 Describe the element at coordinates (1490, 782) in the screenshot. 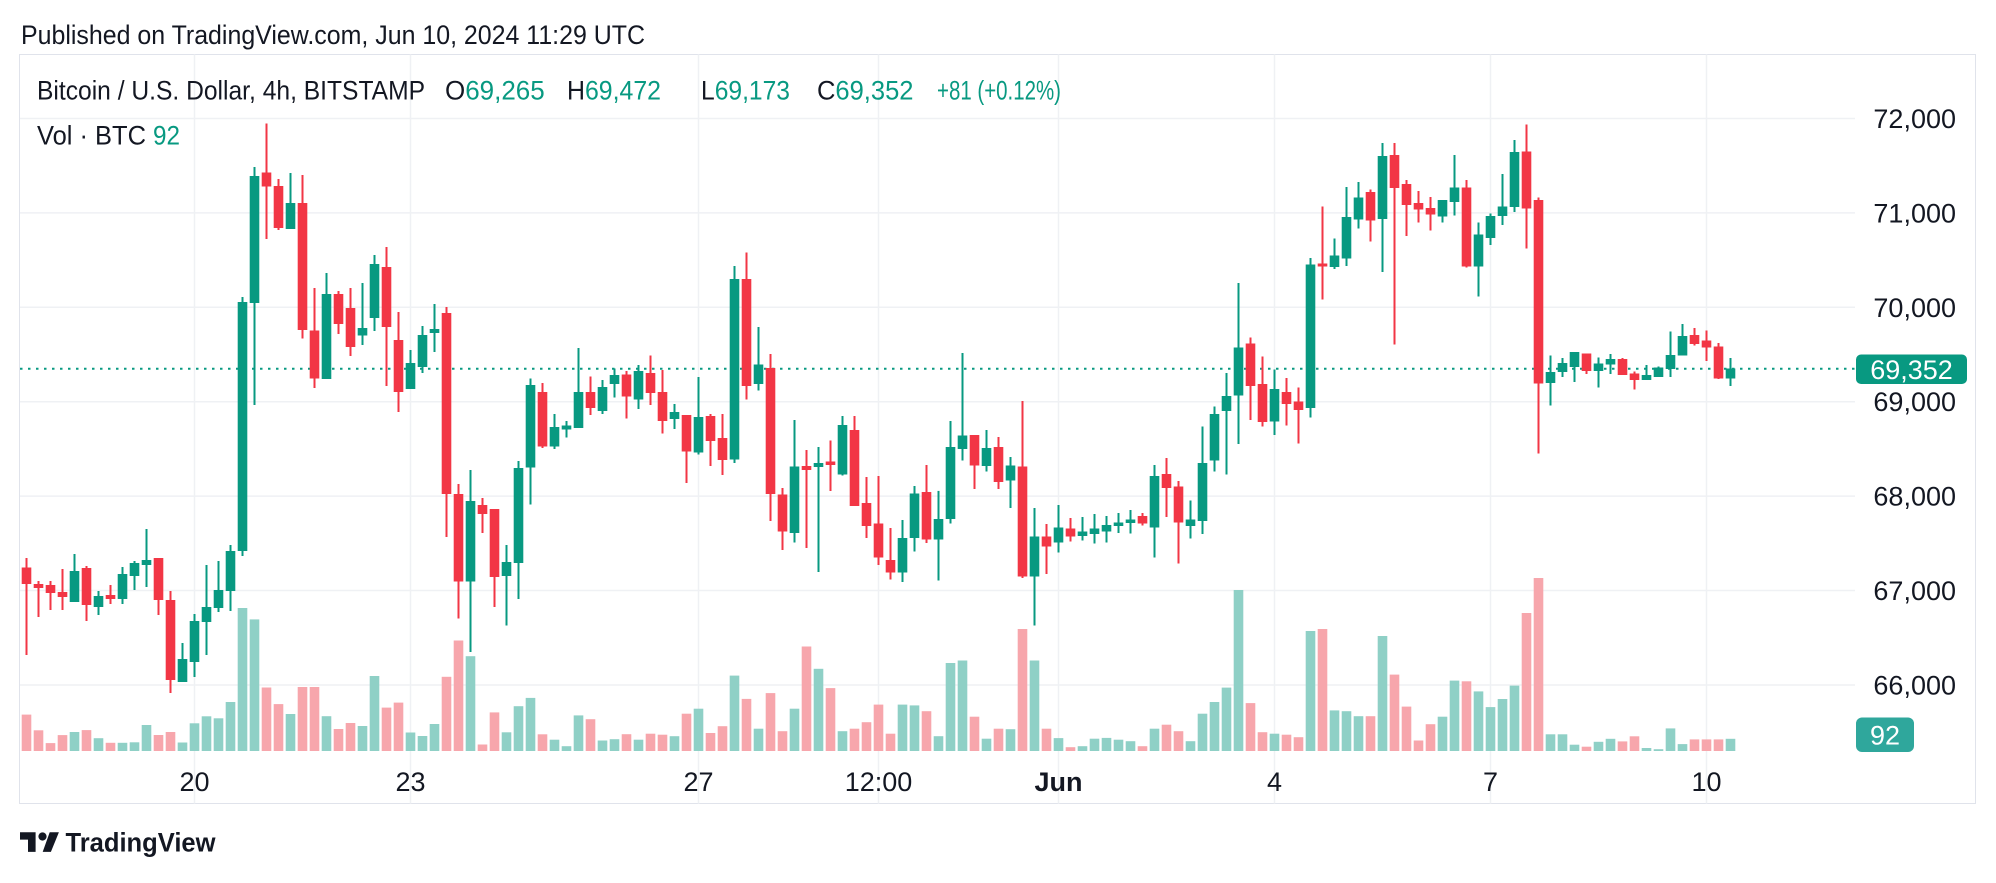

I see `svg-text: 7` at that location.